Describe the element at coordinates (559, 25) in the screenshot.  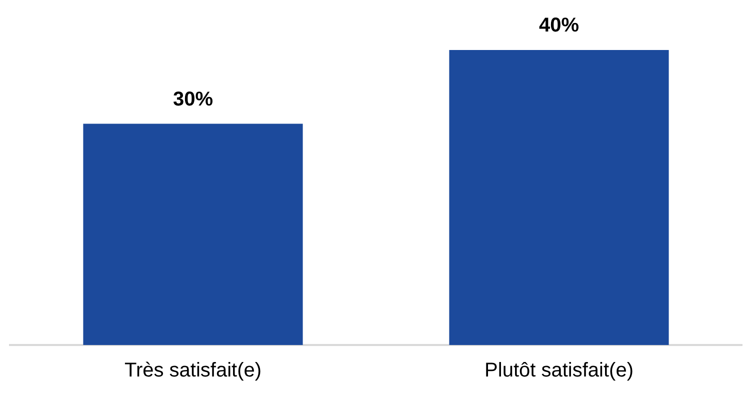
I see `data-label: 40%` at that location.